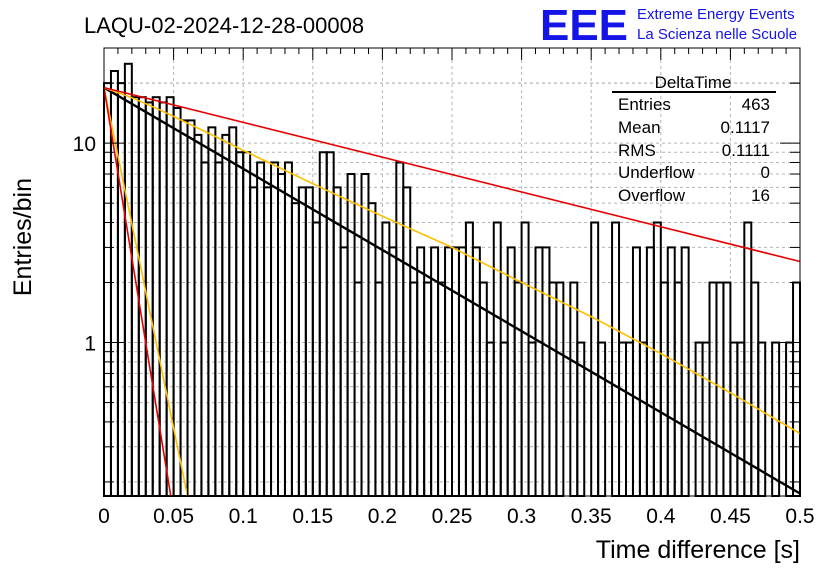 This screenshot has height=572, width=836. I want to click on stats-mean-value: 0.1117, so click(745, 127).